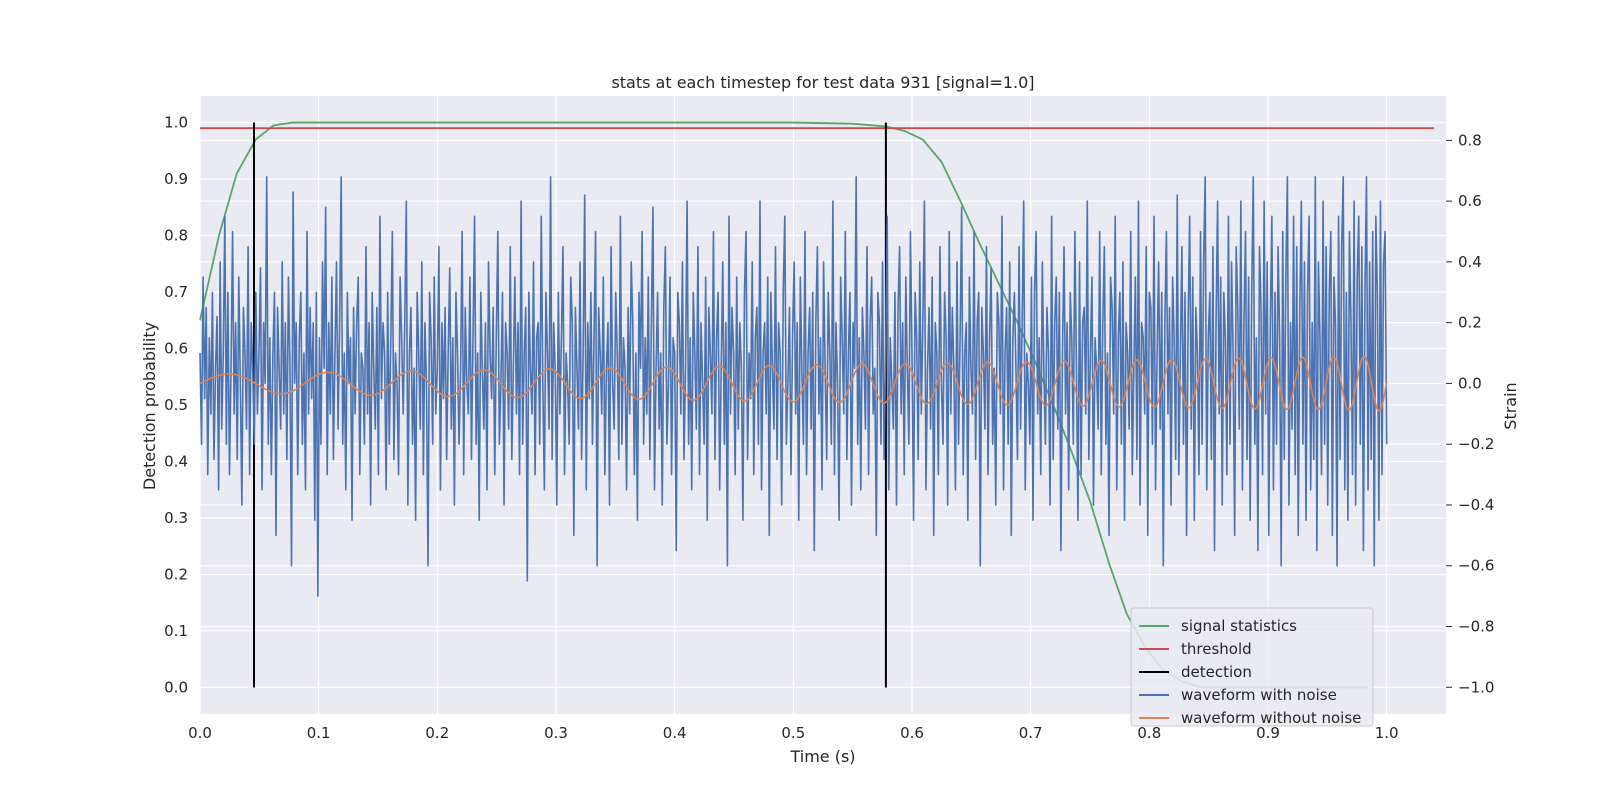 The height and width of the screenshot is (800, 1600). What do you see at coordinates (1149, 733) in the screenshot?
I see `x-tick-label: 0.8` at bounding box center [1149, 733].